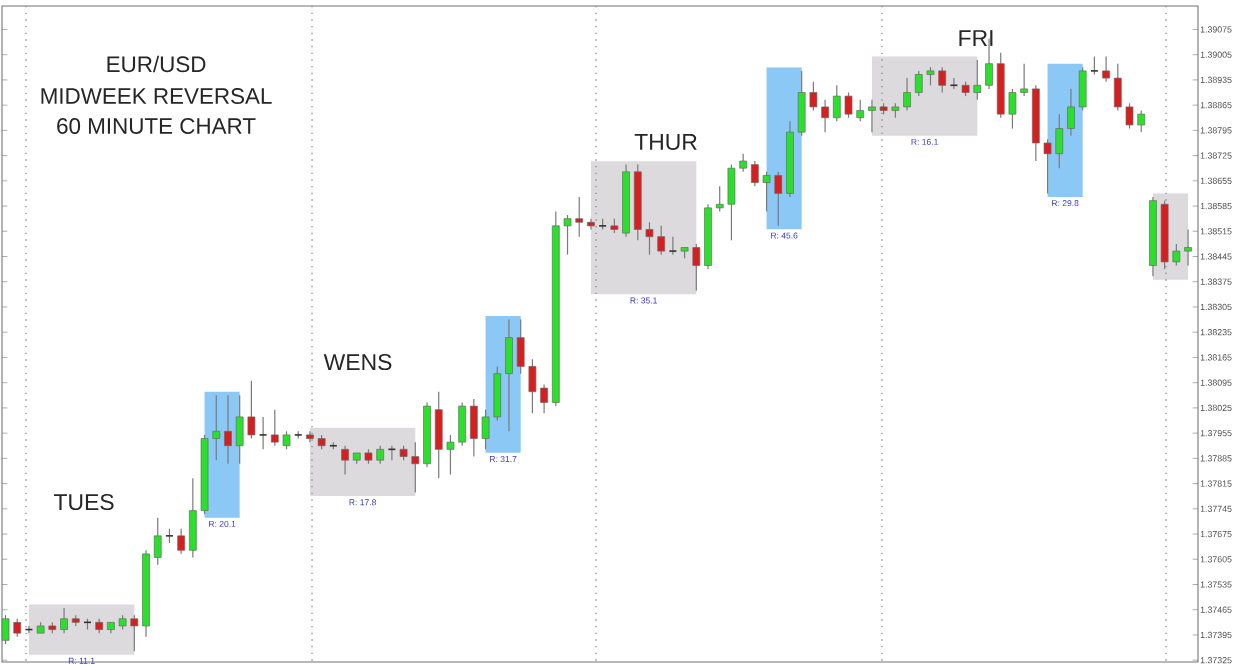 The width and height of the screenshot is (1248, 666). I want to click on annotation: TUES, so click(83, 502).